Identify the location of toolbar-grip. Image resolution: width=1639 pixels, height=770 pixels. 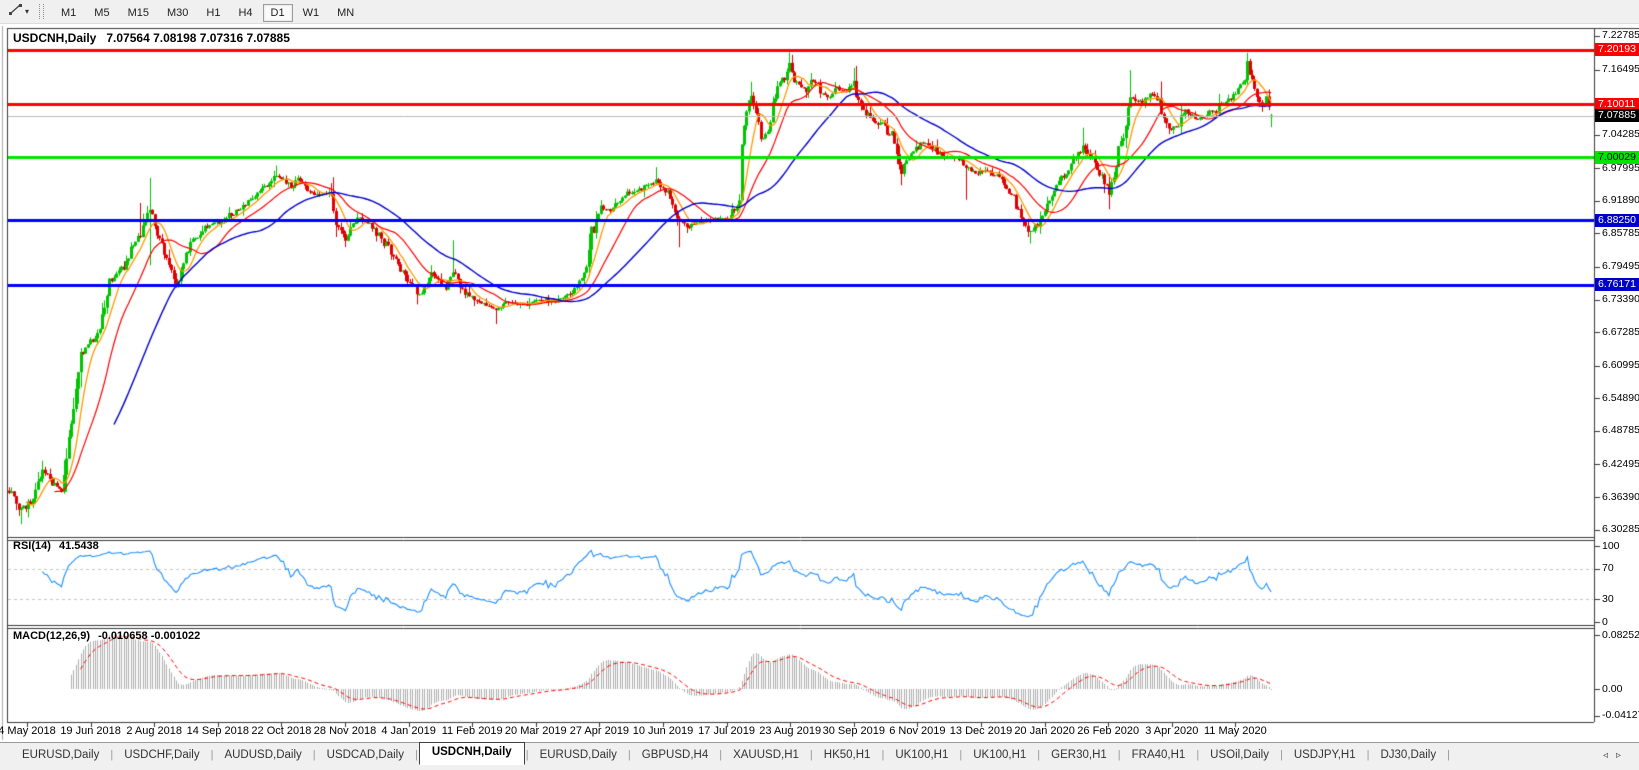
(42, 11).